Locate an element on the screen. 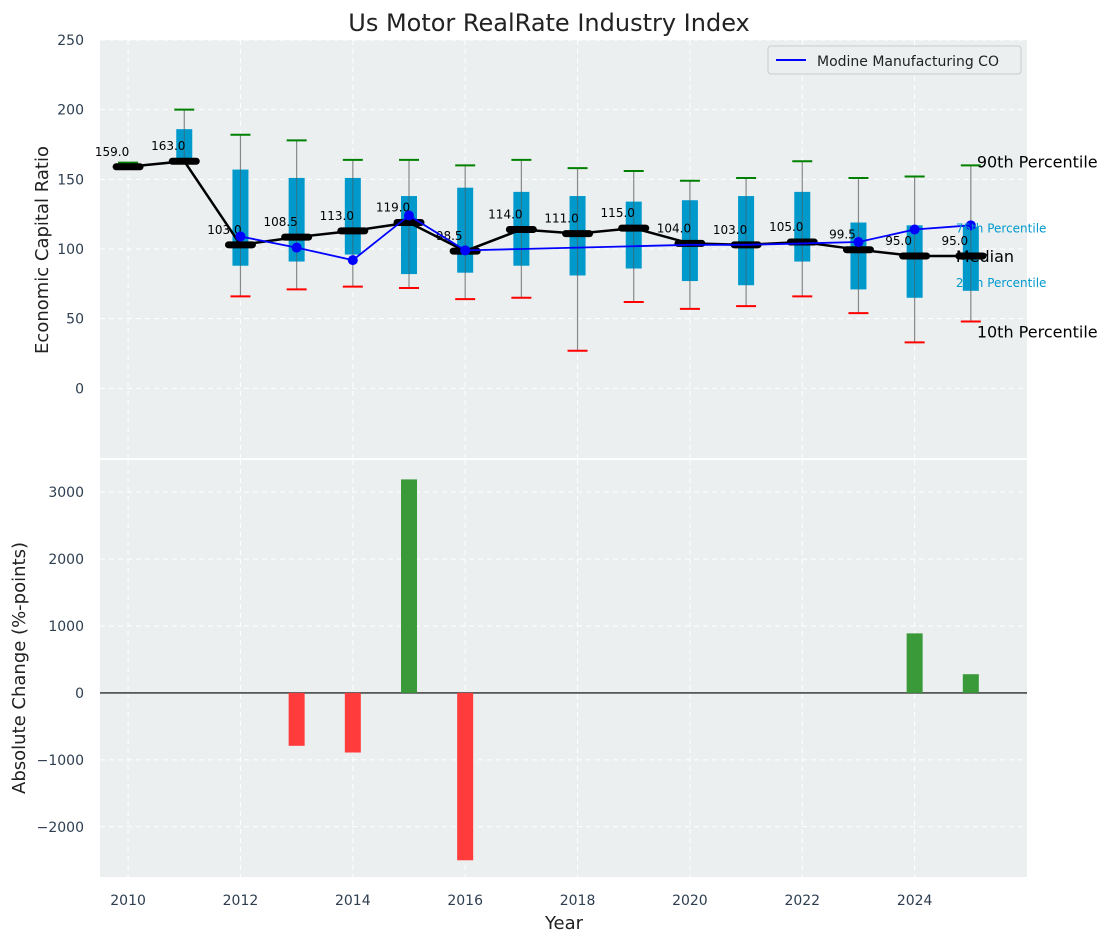  x-tick-label: 2014 is located at coordinates (353, 901).